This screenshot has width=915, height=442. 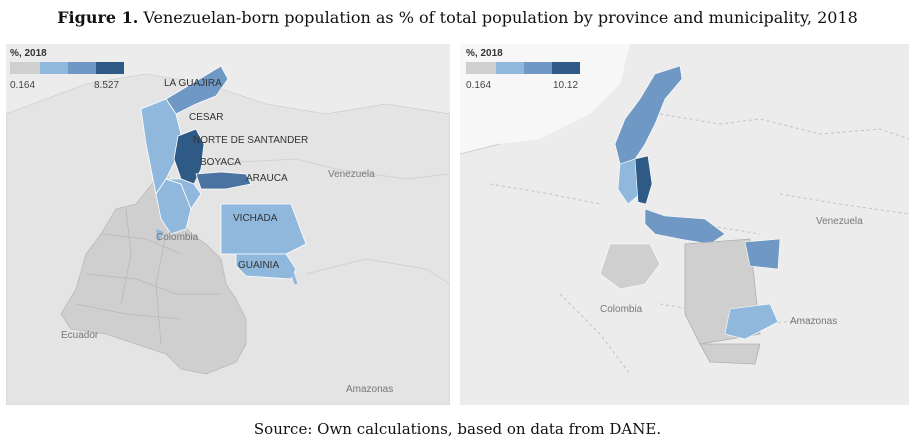 I want to click on label-guainia: GUAINIA, so click(x=258, y=265).